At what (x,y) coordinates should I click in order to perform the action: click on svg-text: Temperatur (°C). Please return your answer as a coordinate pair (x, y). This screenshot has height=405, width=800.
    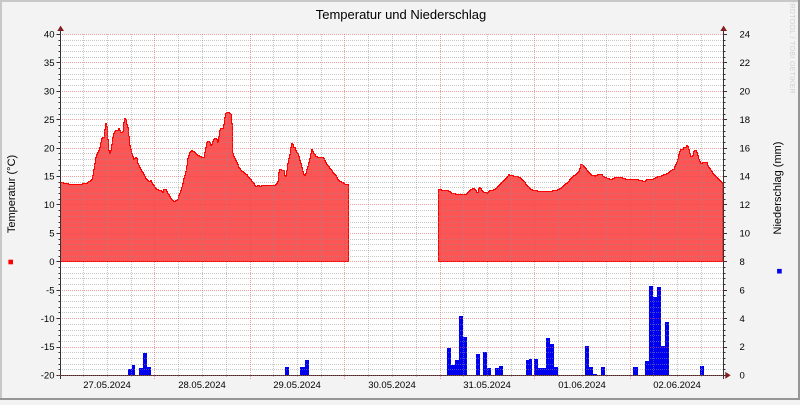
    Looking at the image, I should click on (12, 194).